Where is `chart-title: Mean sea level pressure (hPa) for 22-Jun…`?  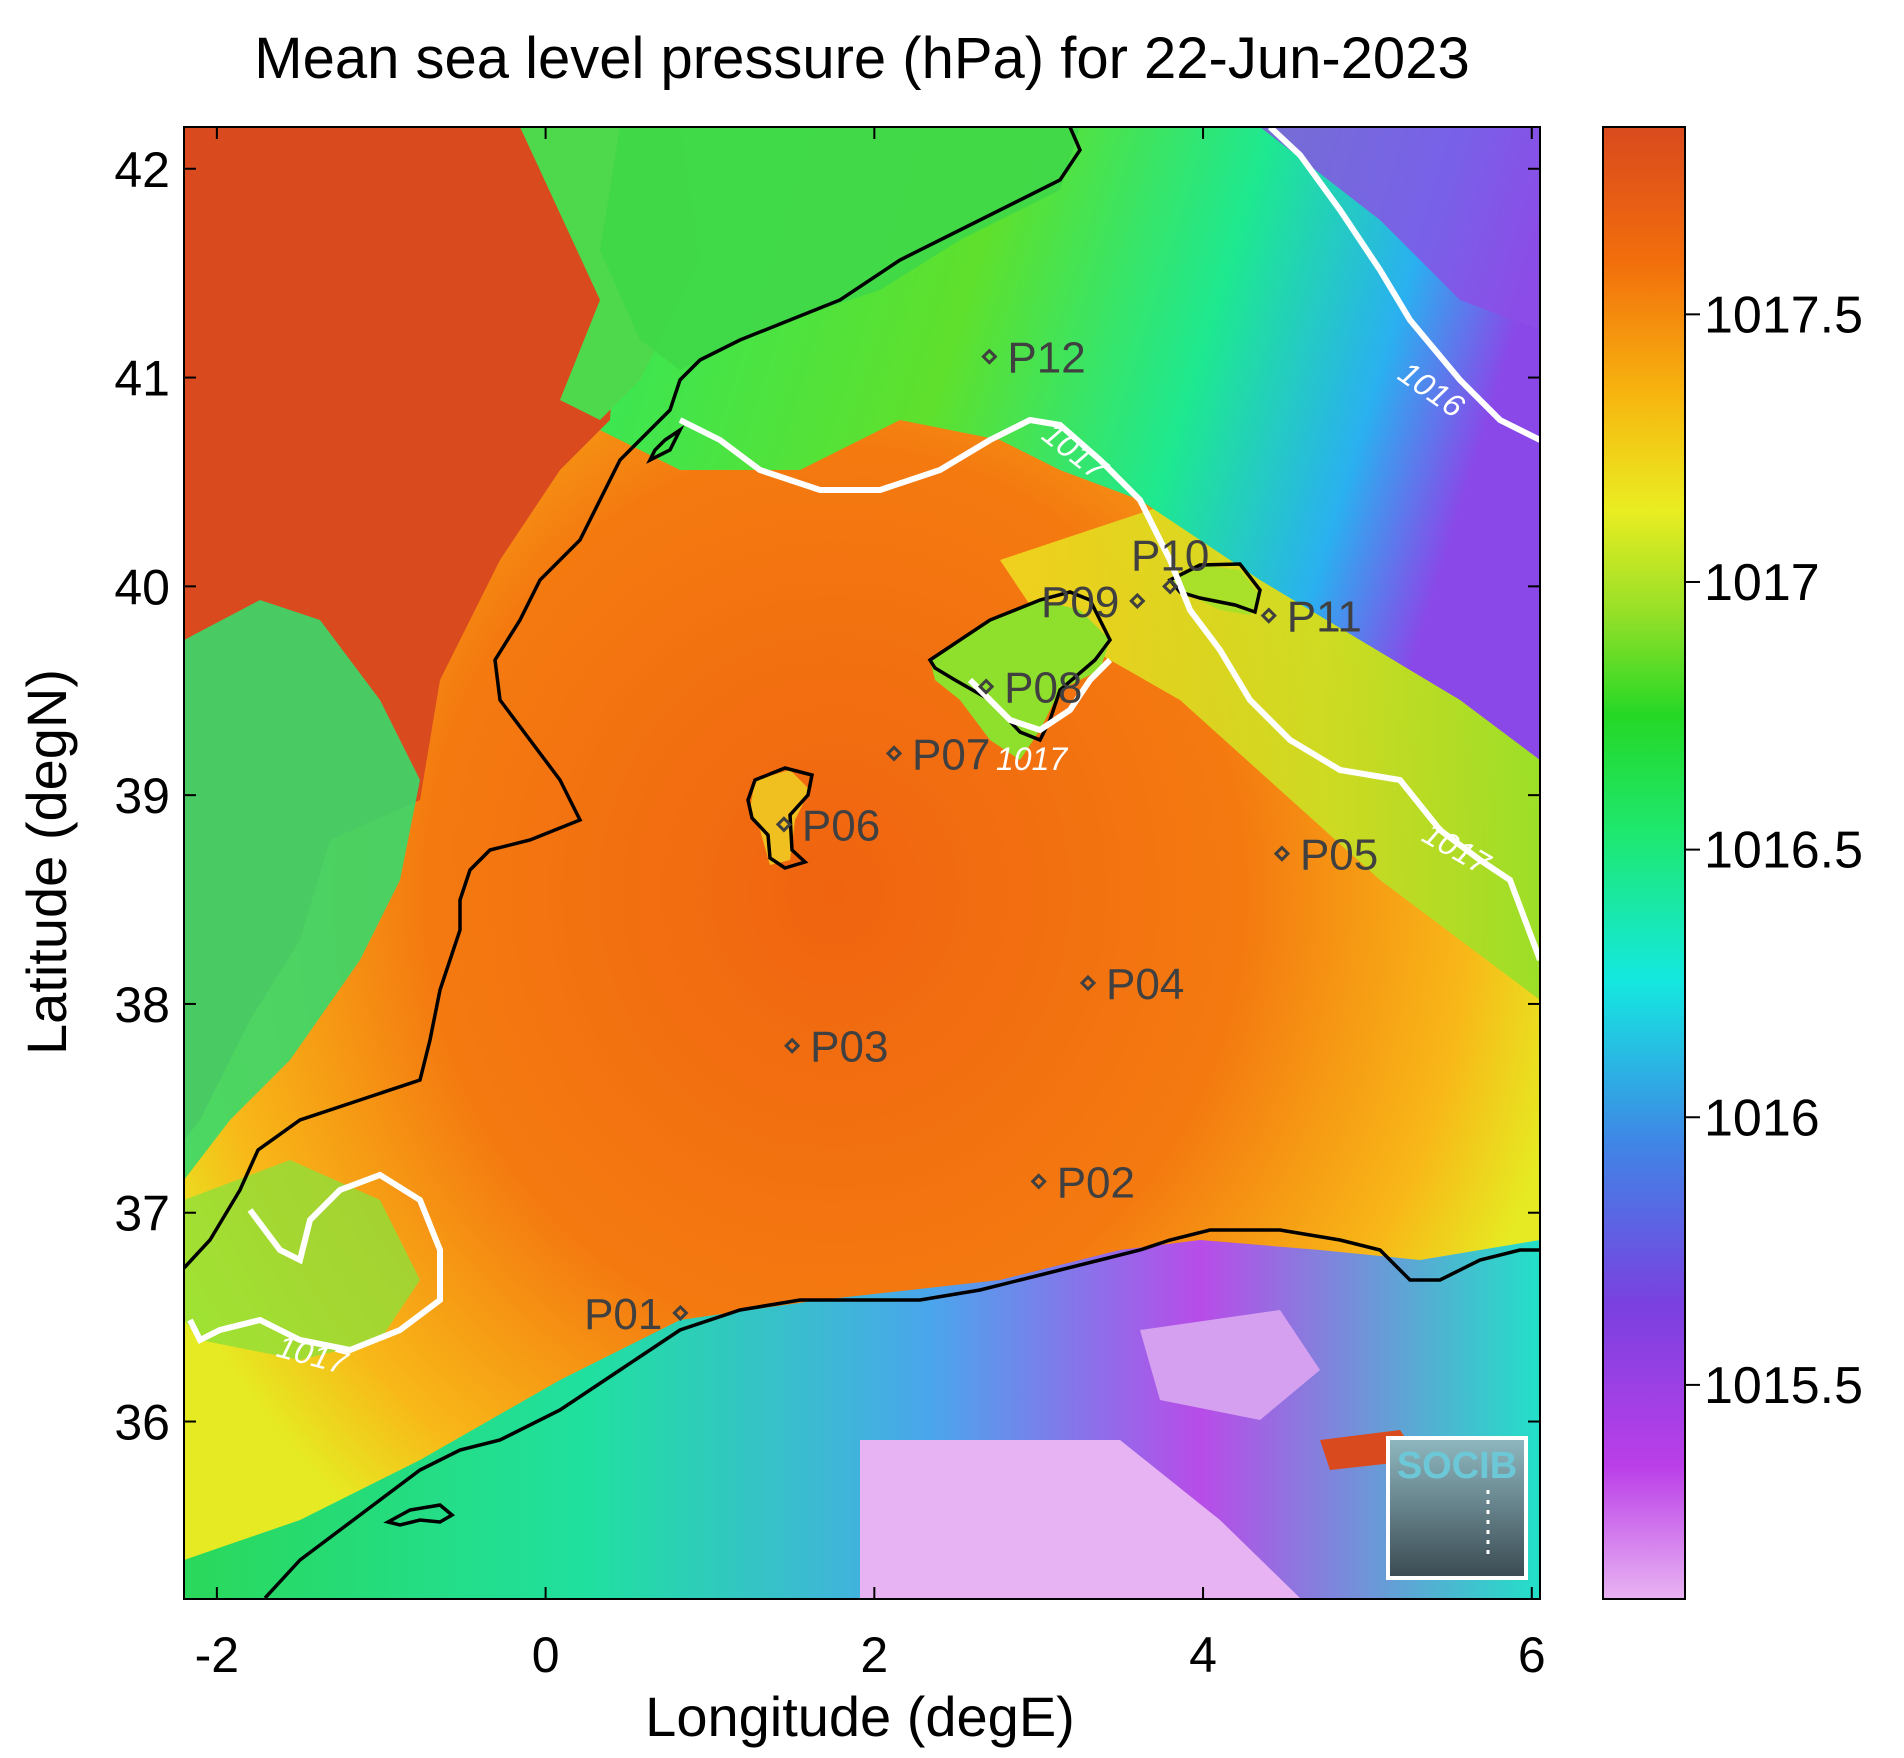 chart-title: Mean sea level pressure (hPa) for 22-Jun… is located at coordinates (861, 58).